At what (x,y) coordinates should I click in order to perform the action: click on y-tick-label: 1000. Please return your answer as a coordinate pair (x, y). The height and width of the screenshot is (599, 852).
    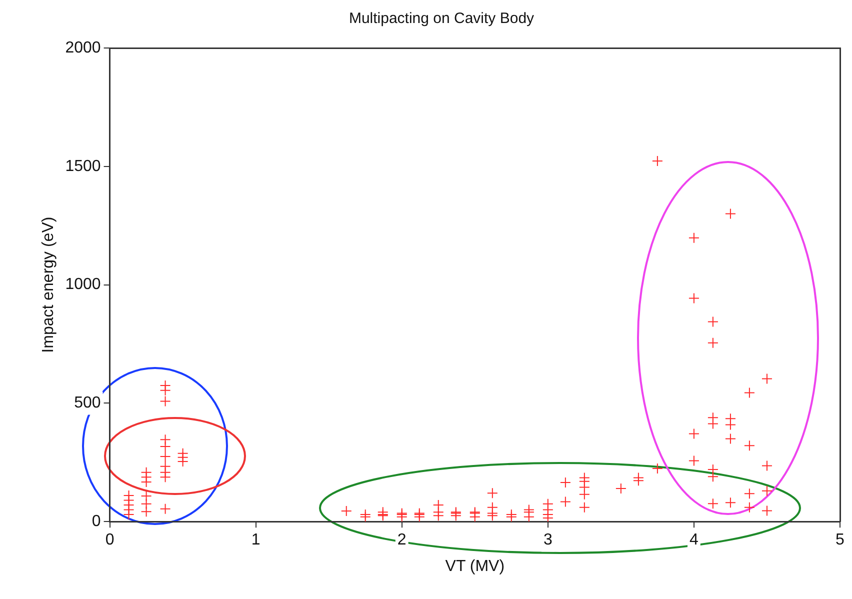
    Looking at the image, I should click on (83, 285).